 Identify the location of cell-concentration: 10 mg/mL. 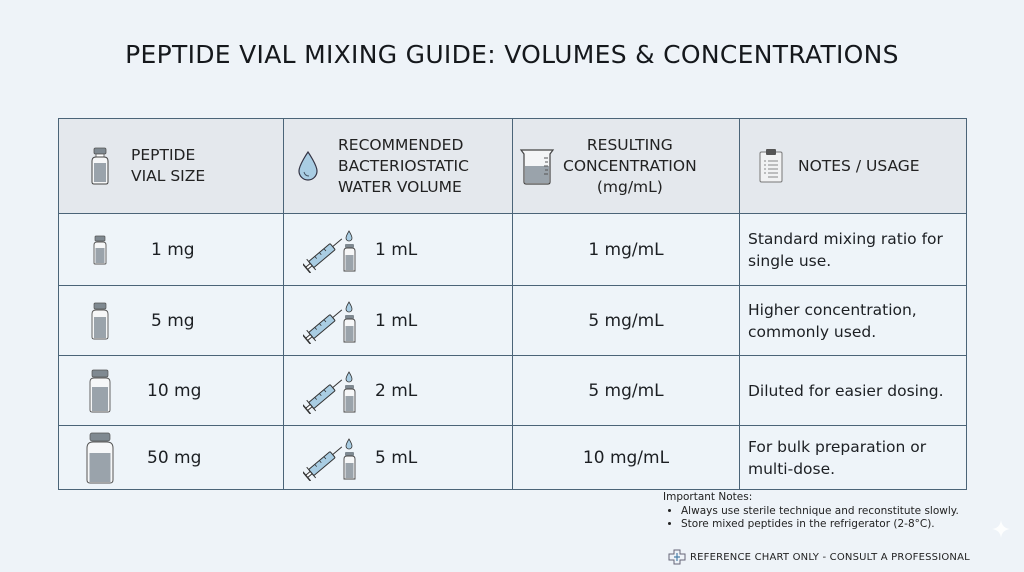
(626, 457).